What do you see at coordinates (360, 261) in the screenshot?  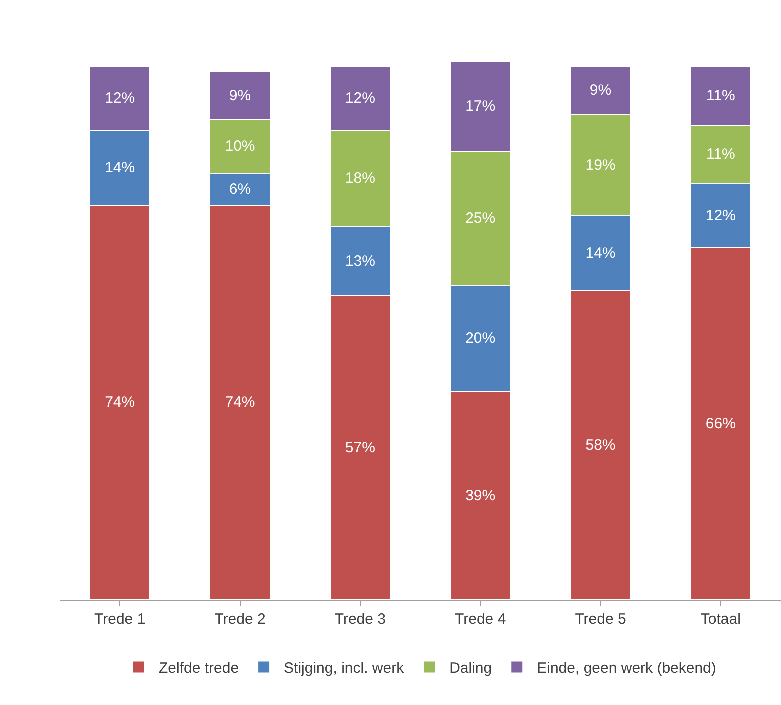 I see `data-label: 13%` at bounding box center [360, 261].